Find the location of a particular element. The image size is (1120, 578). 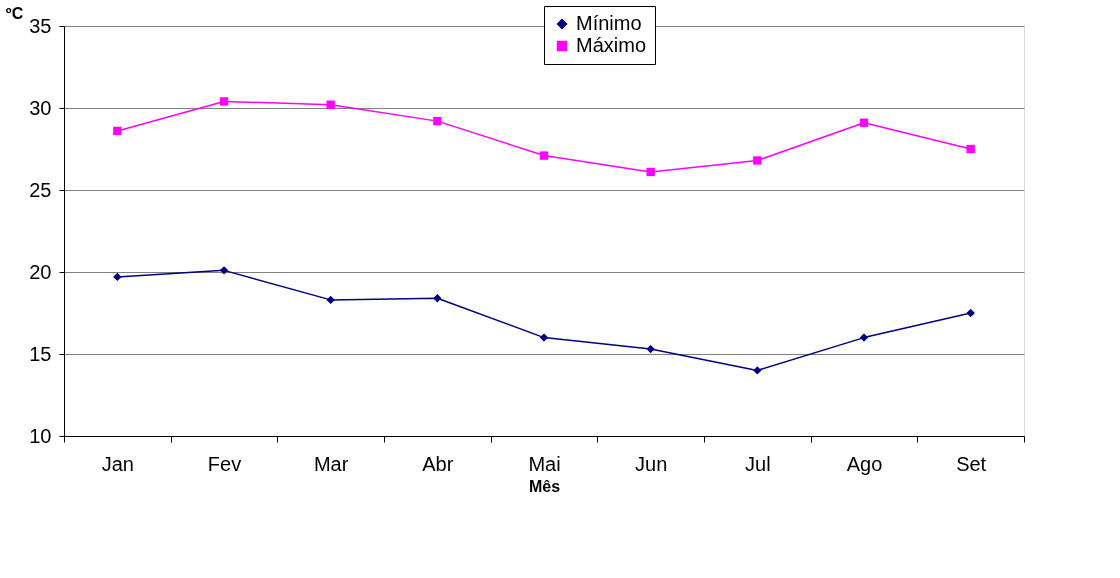

x-tick-label: Set is located at coordinates (971, 463).